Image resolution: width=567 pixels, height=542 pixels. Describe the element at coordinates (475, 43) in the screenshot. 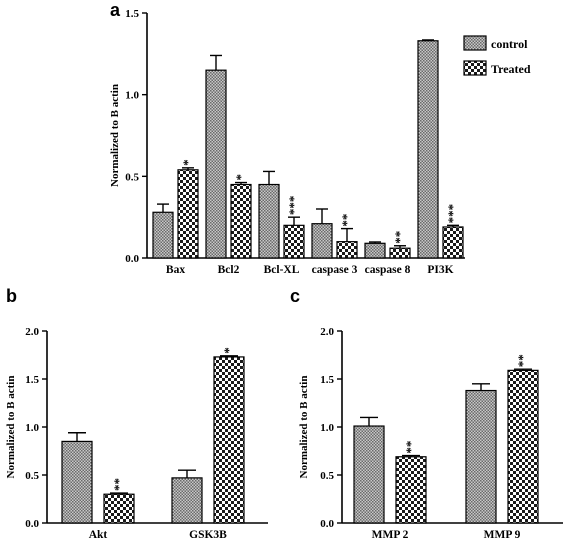

I see `legend-swatch-control` at that location.